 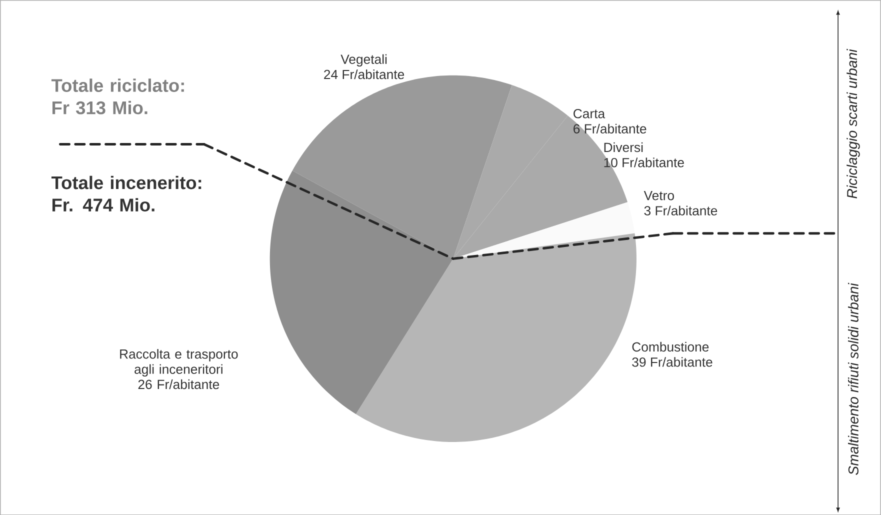 What do you see at coordinates (670, 347) in the screenshot?
I see `slice-label: Combustione` at bounding box center [670, 347].